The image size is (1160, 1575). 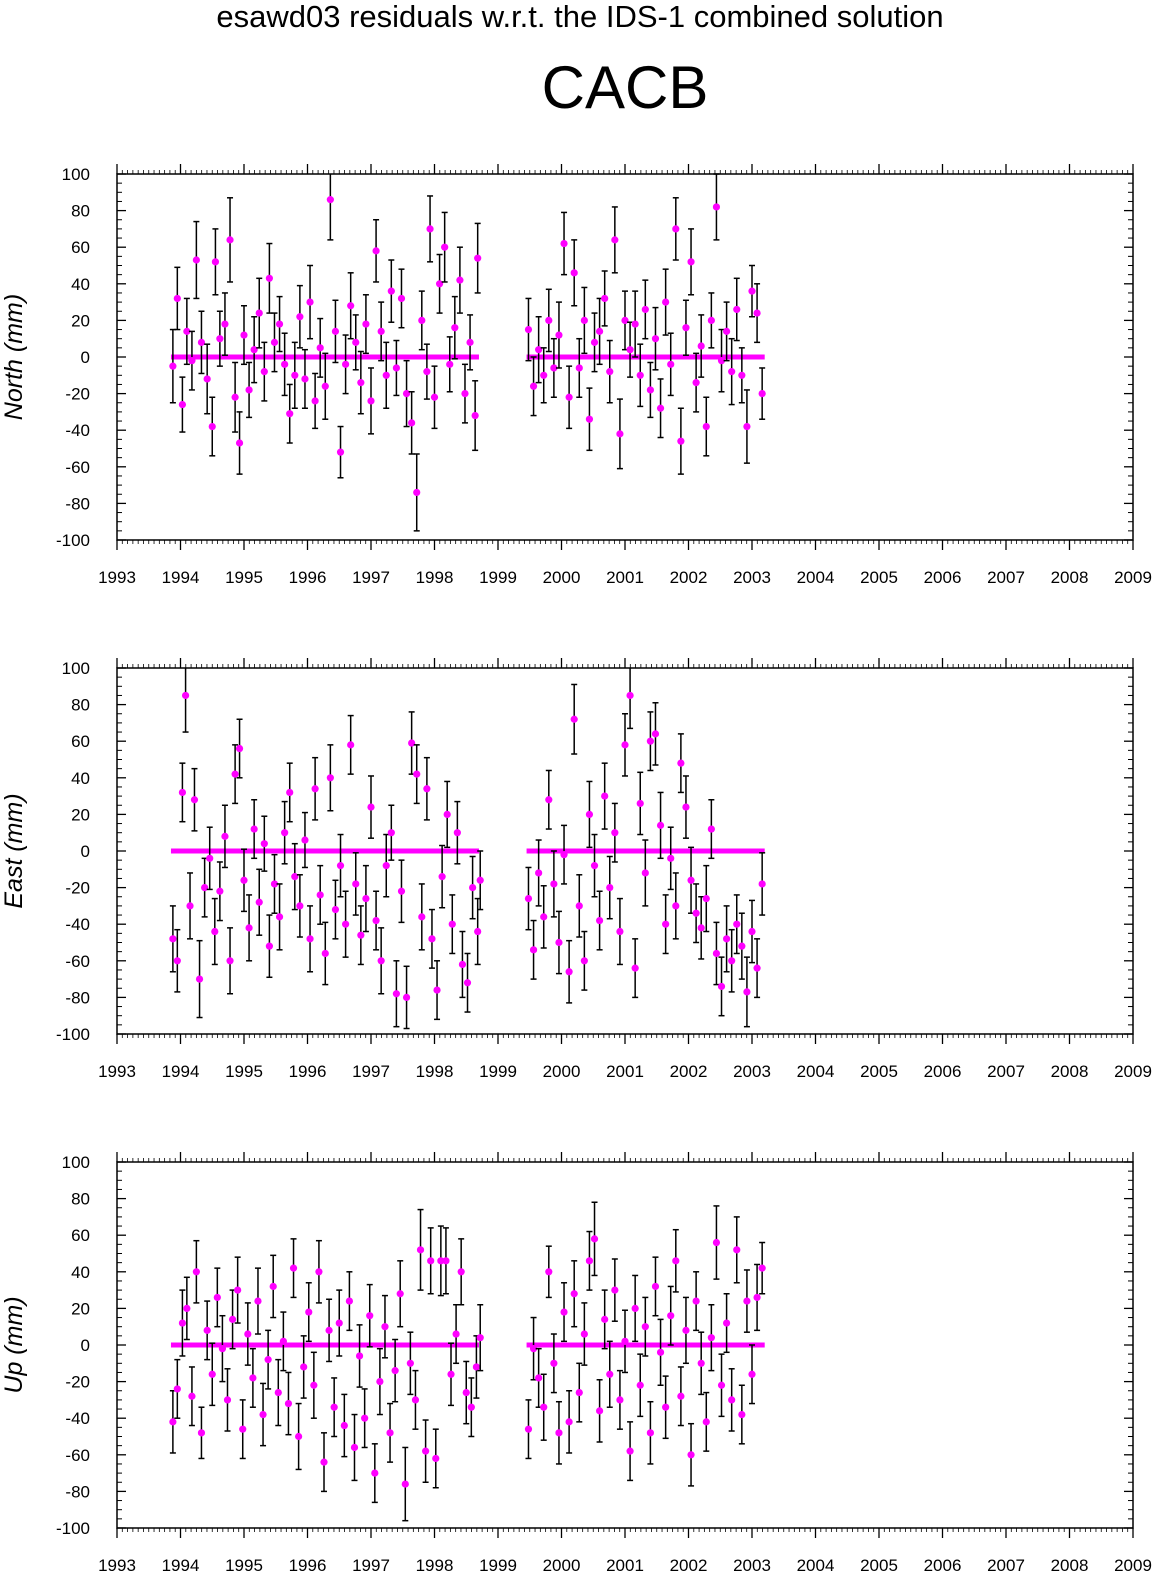 What do you see at coordinates (435, 577) in the screenshot?
I see `x-tick-label: 1998` at bounding box center [435, 577].